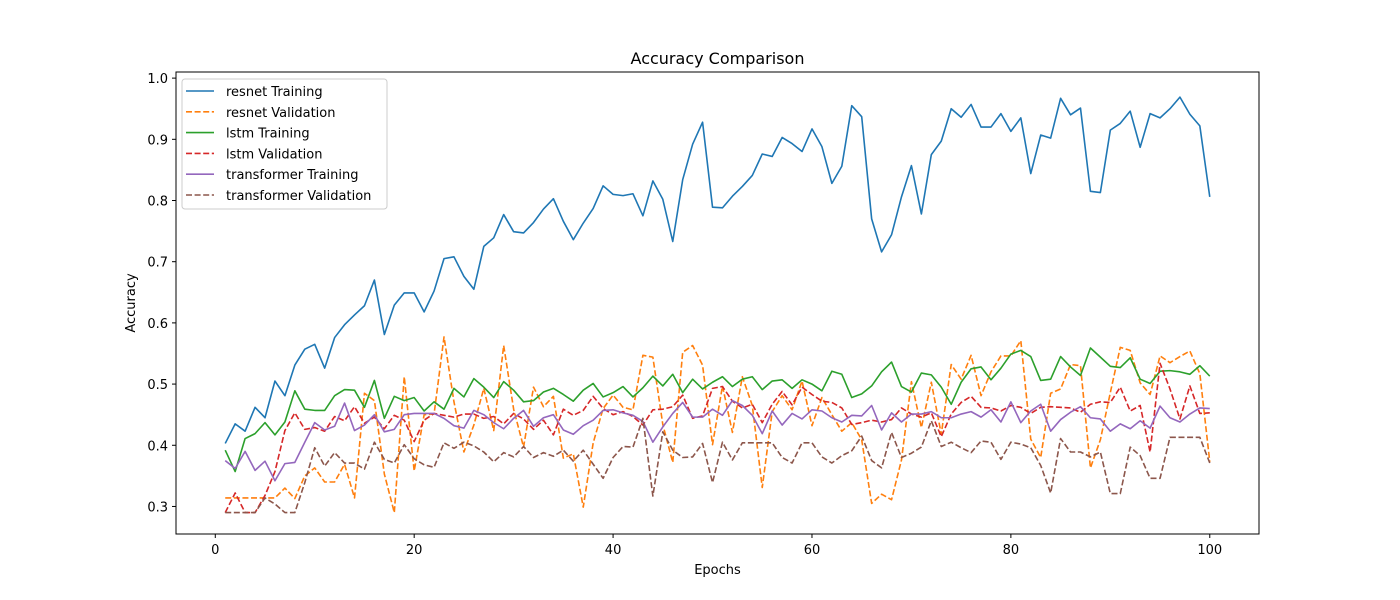 This screenshot has width=1400, height=600. I want to click on y-axis: 0.3 0.4 0.5 0.6 0.7 0.8 0.9 1.0, so click(161, 293).